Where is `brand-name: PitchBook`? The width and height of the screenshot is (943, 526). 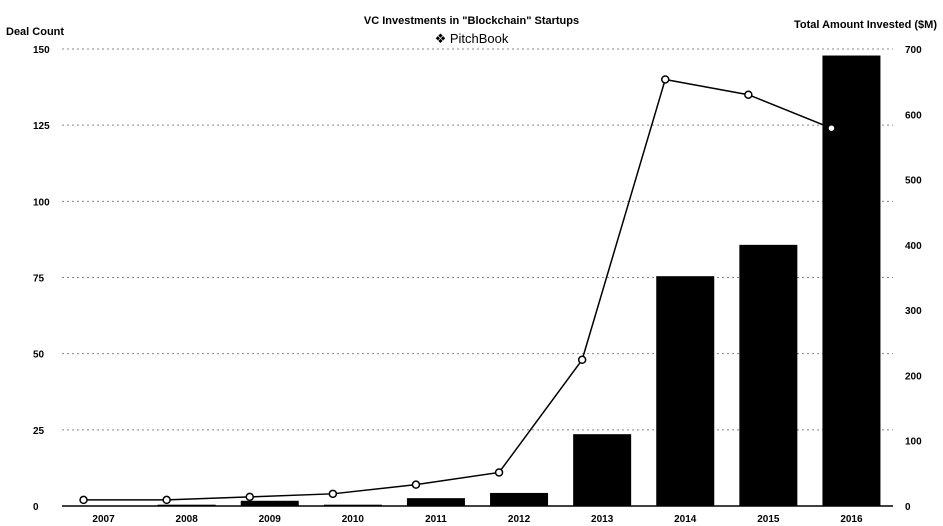
brand-name: PitchBook is located at coordinates (479, 38).